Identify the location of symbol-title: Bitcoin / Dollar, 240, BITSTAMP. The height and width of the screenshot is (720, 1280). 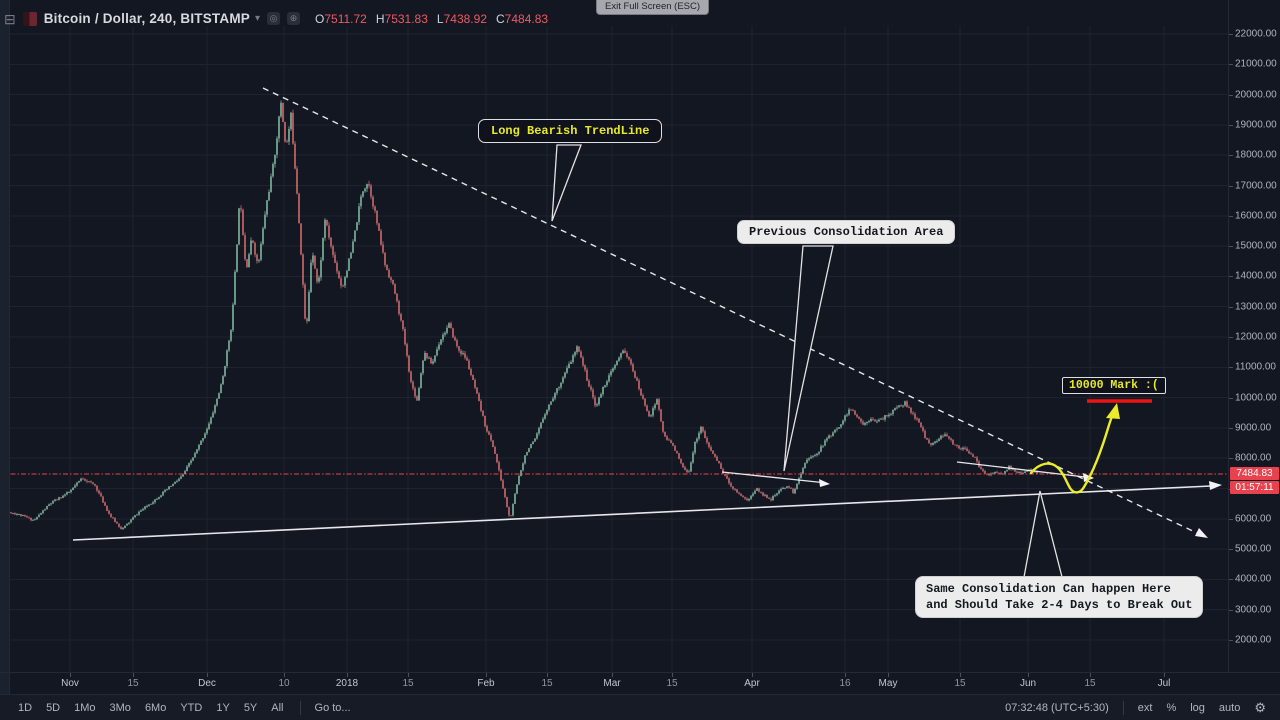
(146, 18).